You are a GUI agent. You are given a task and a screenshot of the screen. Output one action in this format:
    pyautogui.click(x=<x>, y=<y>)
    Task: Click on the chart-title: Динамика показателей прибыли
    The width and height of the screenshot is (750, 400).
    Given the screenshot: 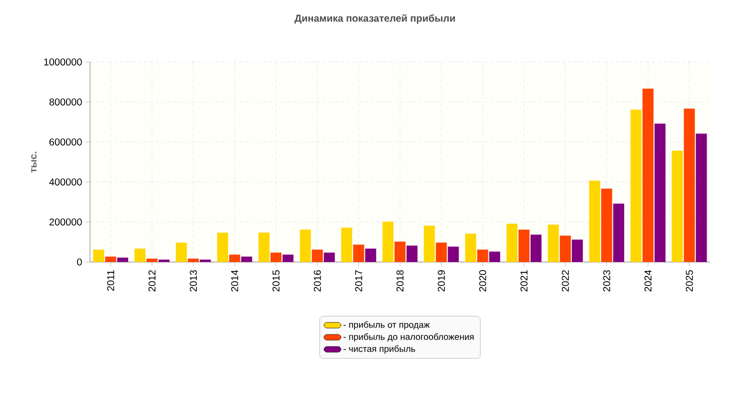 What is the action you would take?
    pyautogui.click(x=374, y=19)
    